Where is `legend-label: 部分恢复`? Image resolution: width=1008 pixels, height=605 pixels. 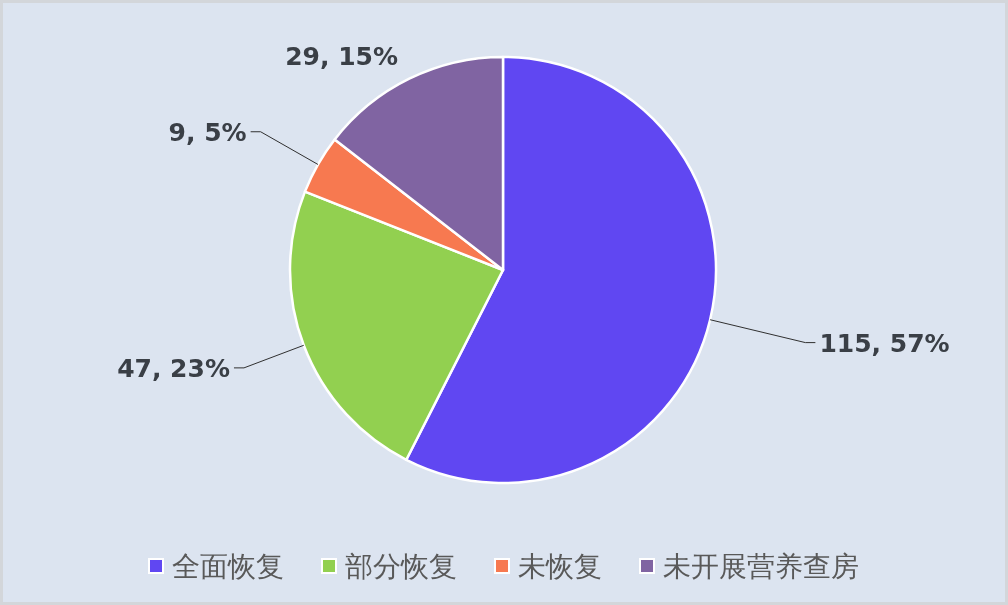
legend-label: 部分恢复 is located at coordinates (401, 567).